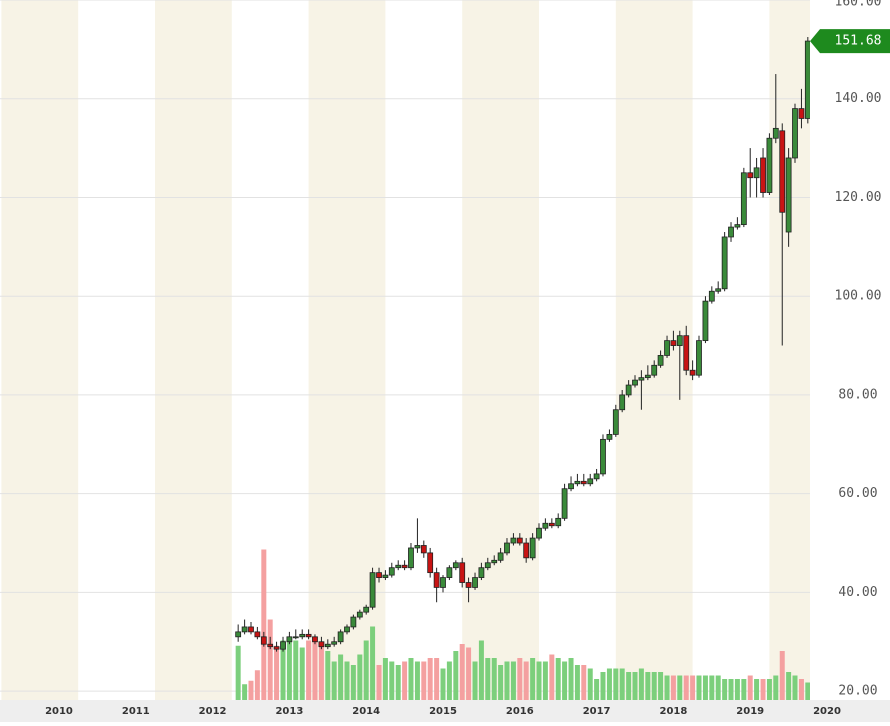 This screenshot has height=726, width=890. I want to click on x-tick-label: 2014, so click(366, 711).